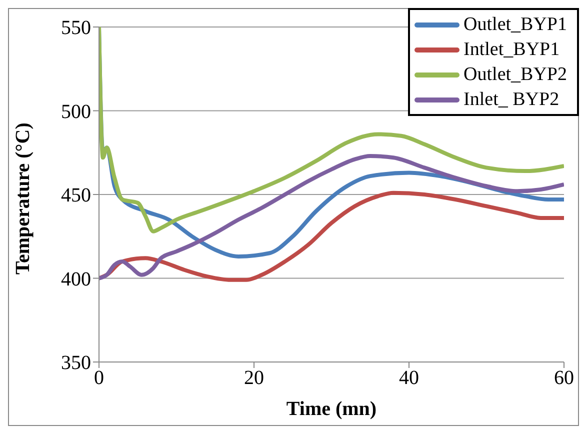 Image resolution: width=587 pixels, height=434 pixels. I want to click on legend-label: Intlet_BYP1, so click(512, 50).